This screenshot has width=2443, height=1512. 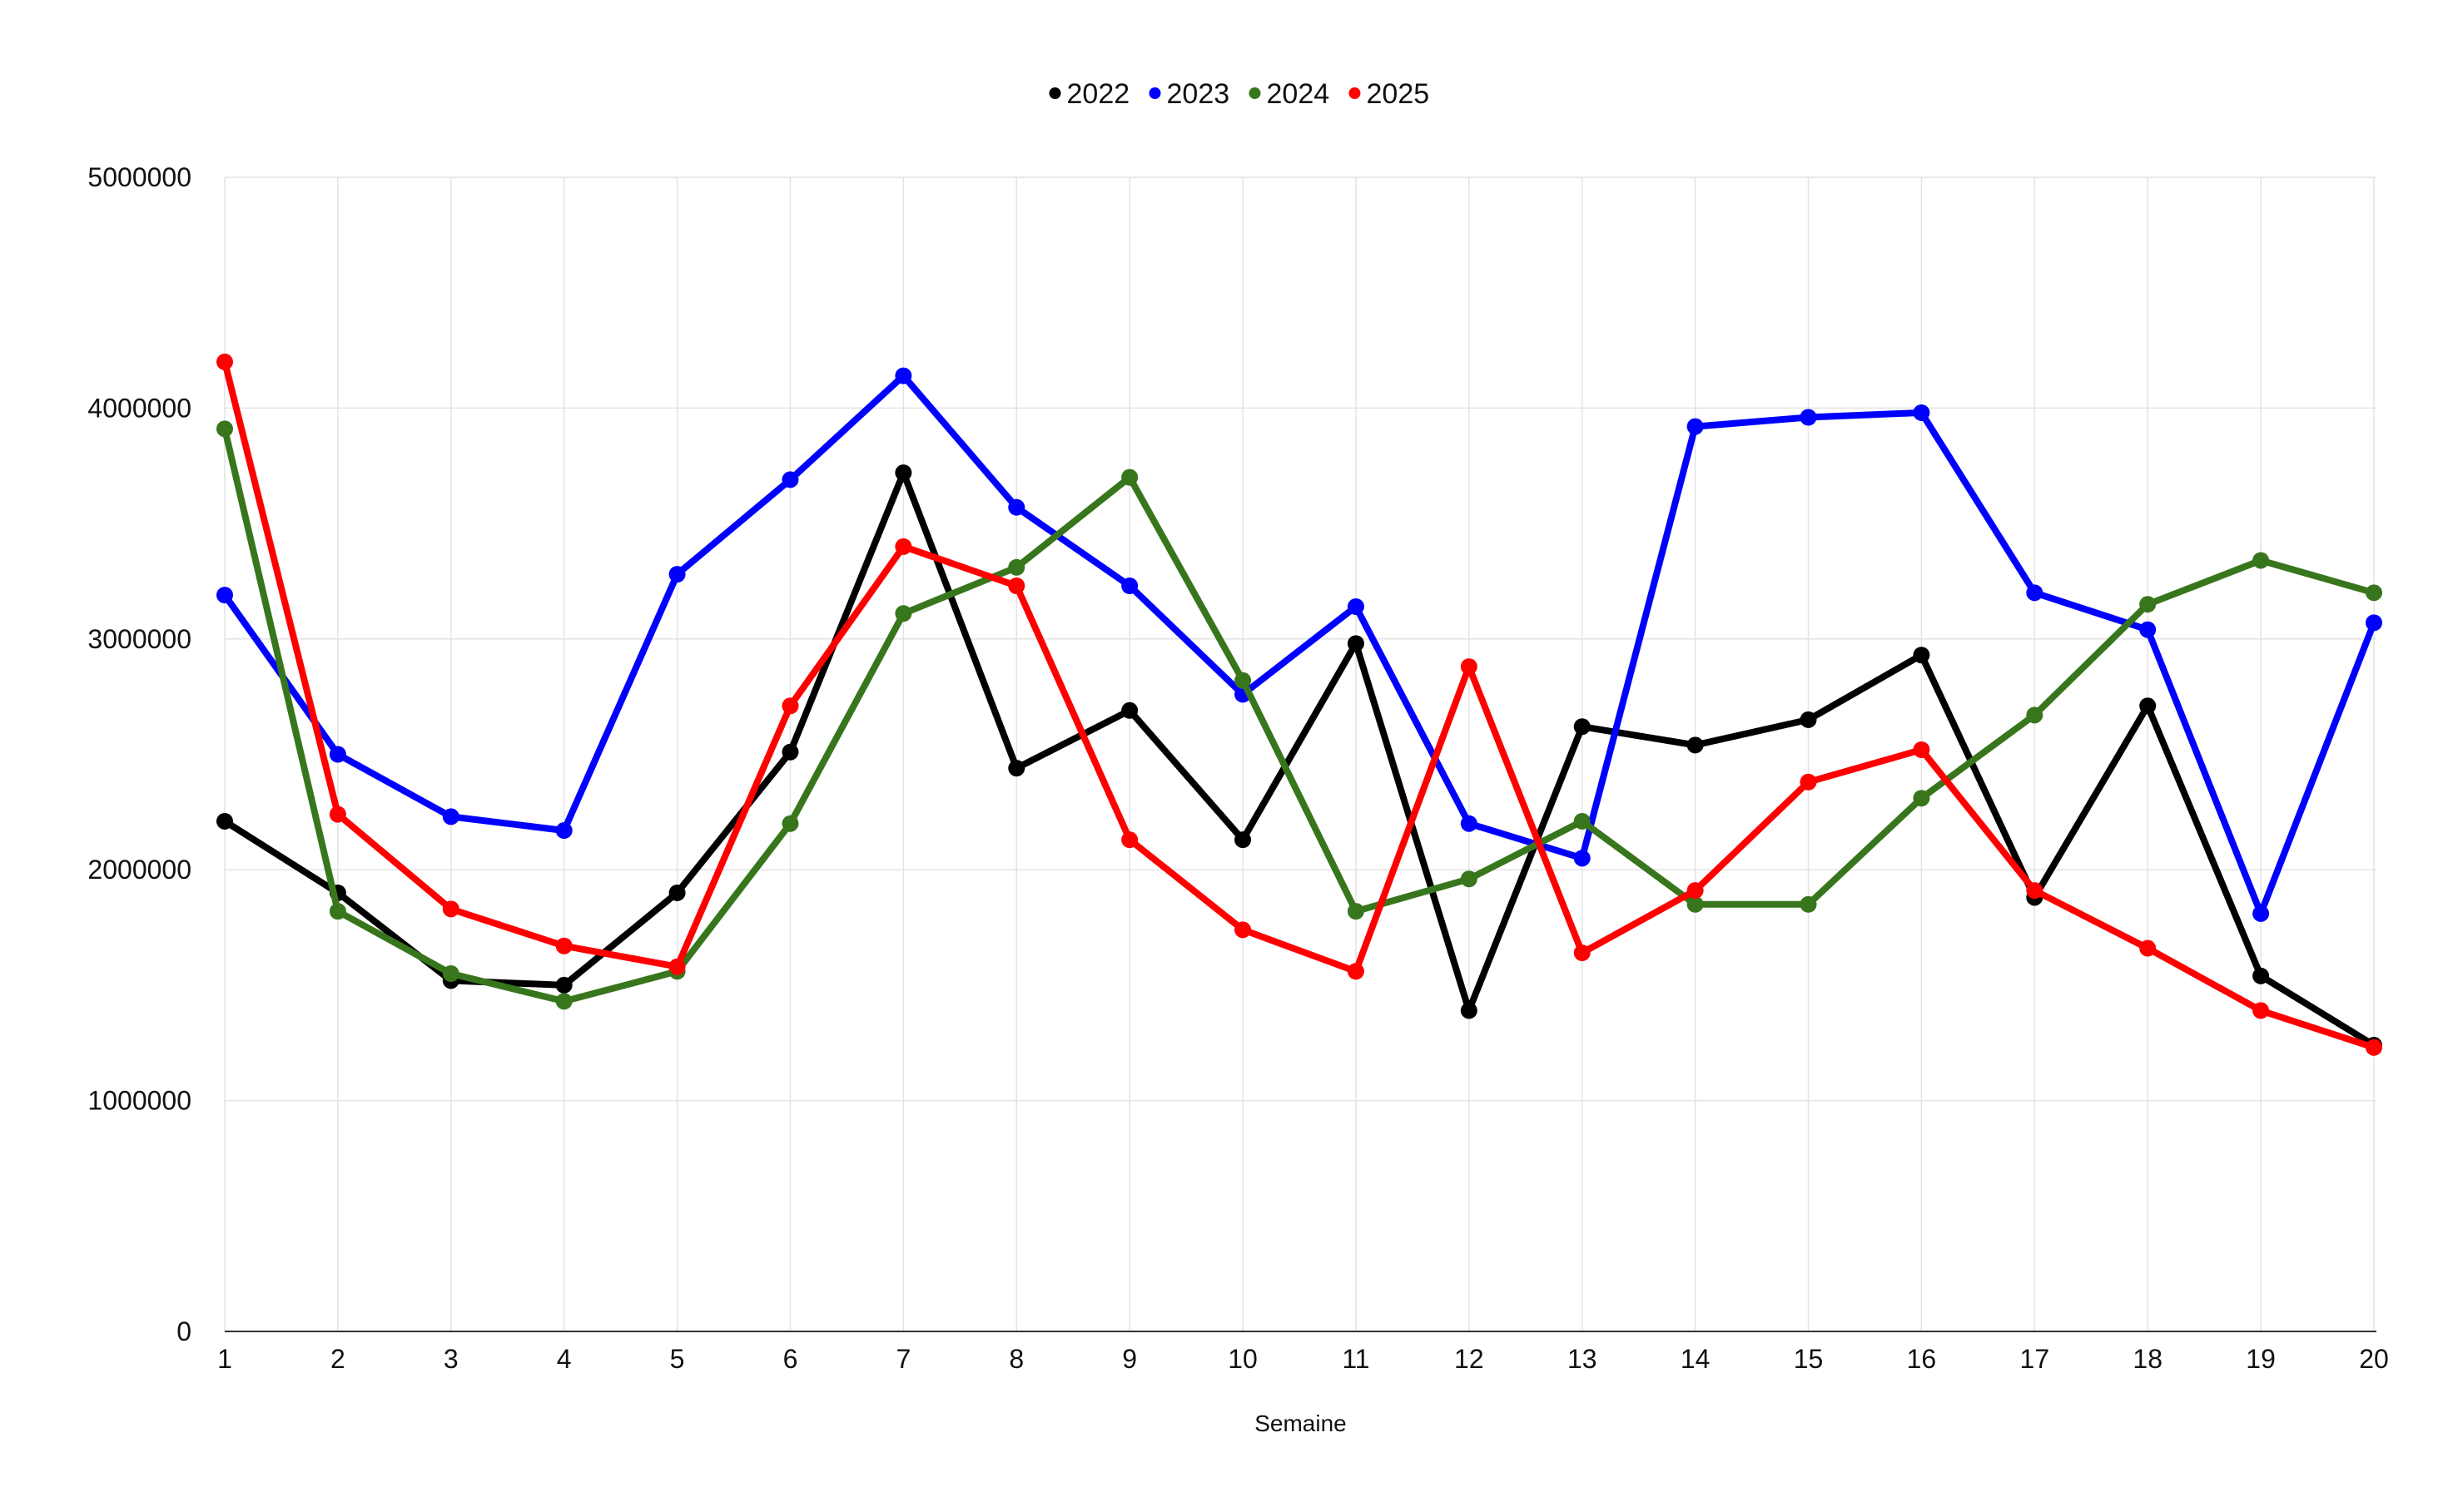 I want to click on x-tick-label: 20, so click(x=2374, y=1359).